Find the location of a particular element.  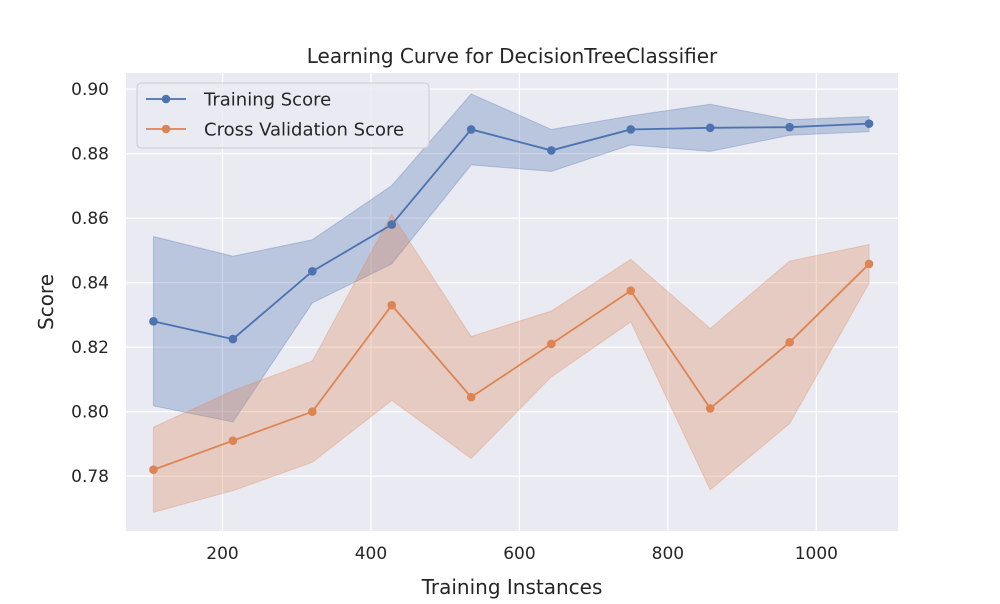

legend-label-1: Cross Validation Score is located at coordinates (304, 130).